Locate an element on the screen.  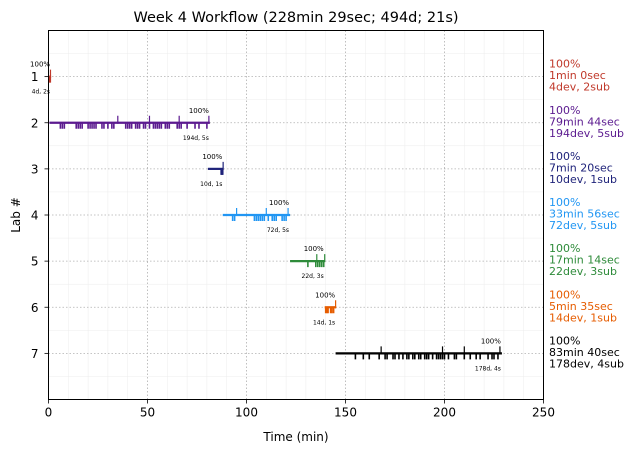
side-label-line: 10dev, 1sub is located at coordinates (583, 179).